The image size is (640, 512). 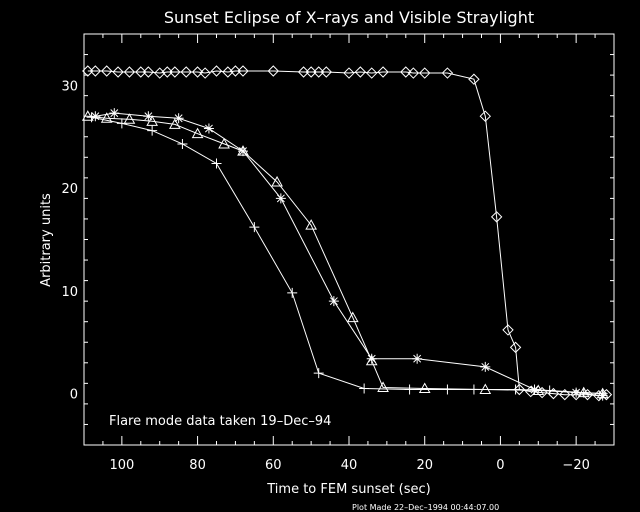 I want to click on x-tick-label: 100, so click(x=121, y=465).